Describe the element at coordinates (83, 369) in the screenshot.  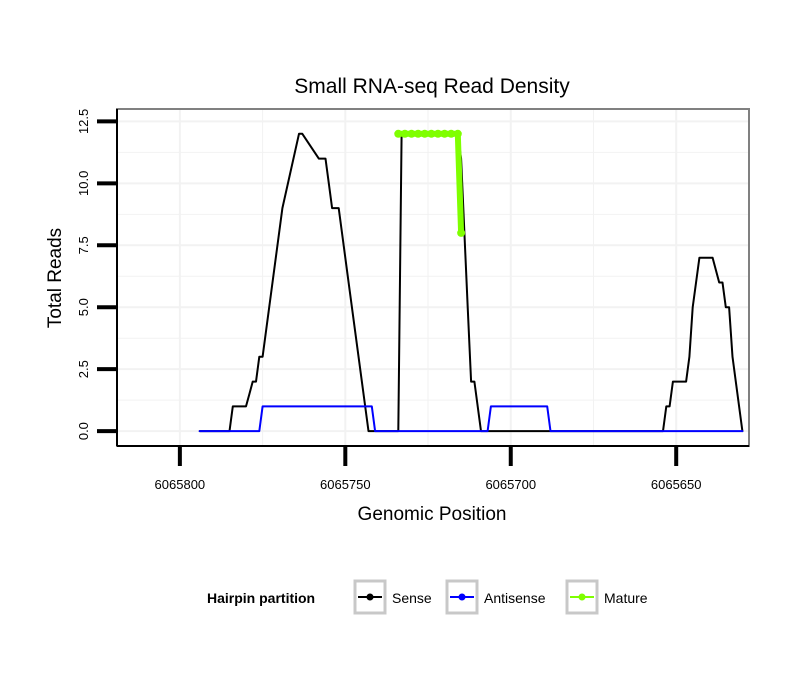
I see `y-tick-label: 2.5` at that location.